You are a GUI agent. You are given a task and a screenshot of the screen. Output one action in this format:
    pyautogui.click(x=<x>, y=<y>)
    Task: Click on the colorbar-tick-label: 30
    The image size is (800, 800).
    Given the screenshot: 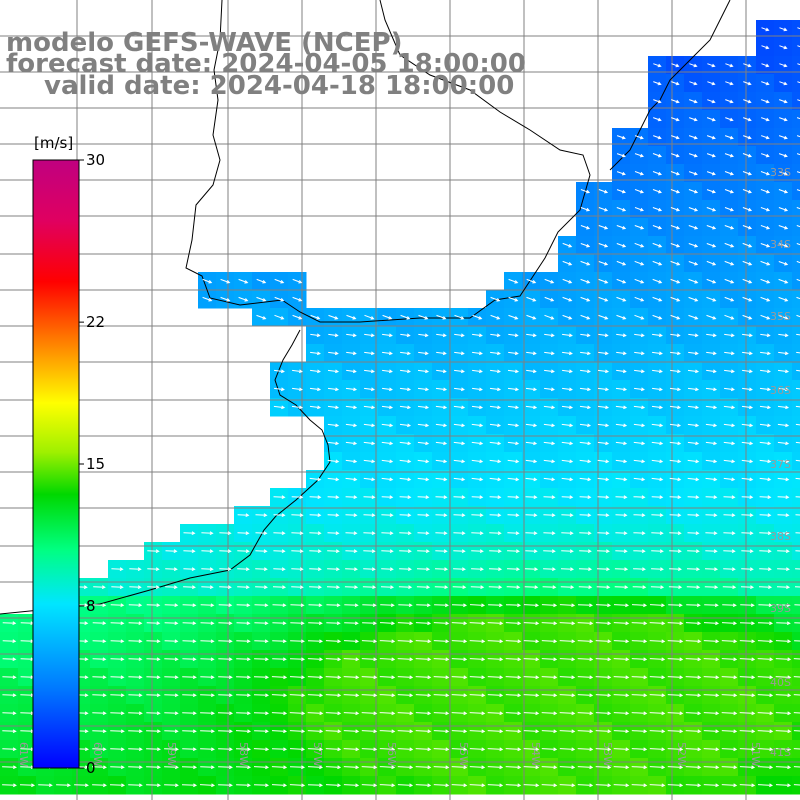 What is the action you would take?
    pyautogui.click(x=95, y=160)
    